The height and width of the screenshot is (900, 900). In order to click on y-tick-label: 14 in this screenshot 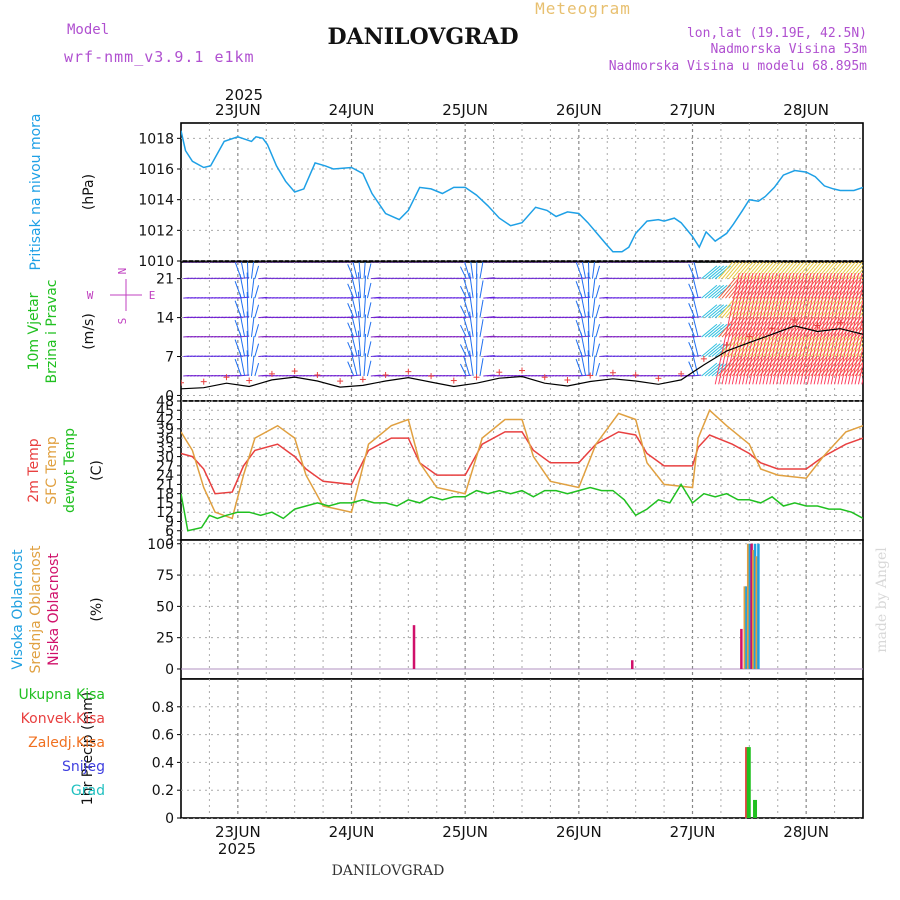, I will do `click(165, 319)`.